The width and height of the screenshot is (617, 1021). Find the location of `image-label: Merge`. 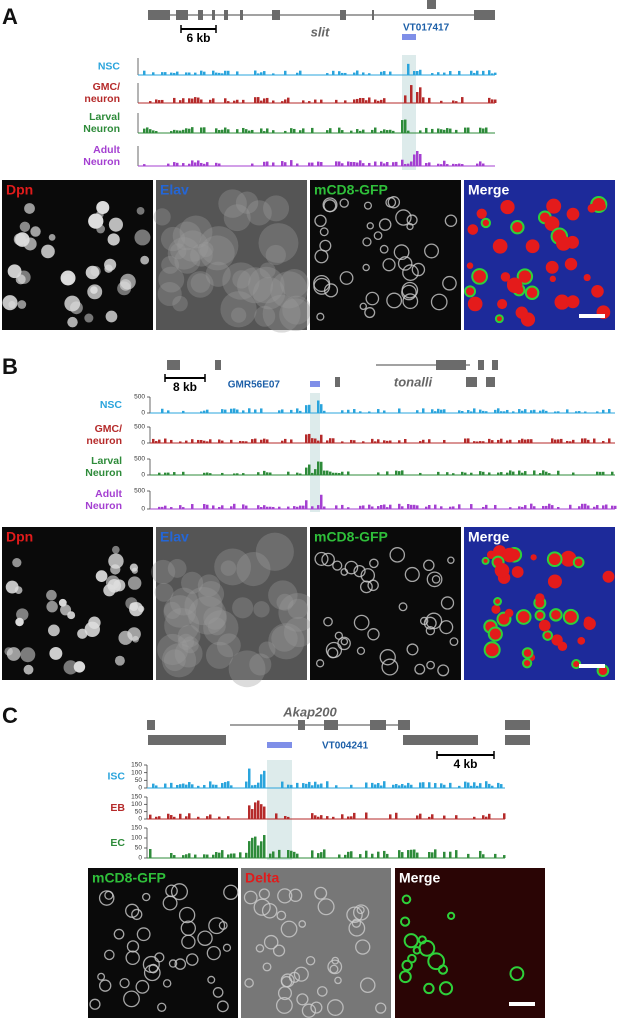

image-label: Merge is located at coordinates (488, 537).